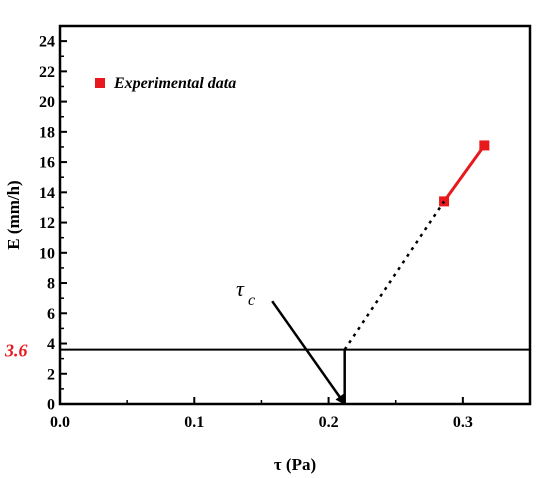  What do you see at coordinates (174, 83) in the screenshot?
I see `legend-label: Experimental data` at bounding box center [174, 83].